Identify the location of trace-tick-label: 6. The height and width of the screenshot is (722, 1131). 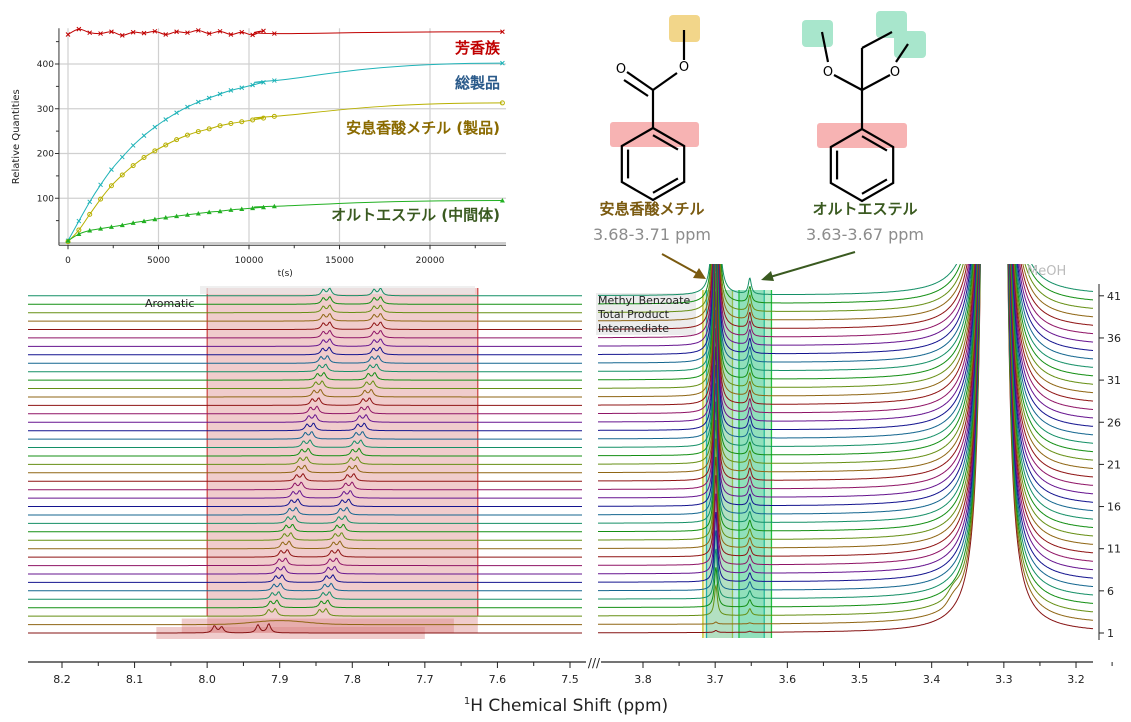
(1110, 591).